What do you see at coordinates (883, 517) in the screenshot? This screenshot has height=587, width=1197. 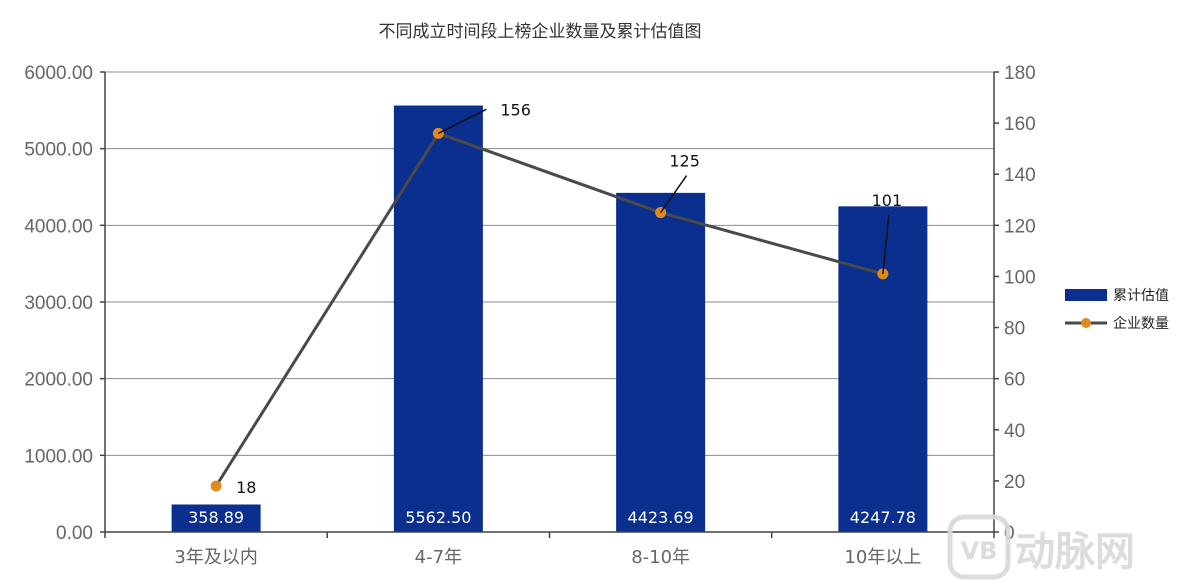 I see `bar-value-label: 4247.78` at bounding box center [883, 517].